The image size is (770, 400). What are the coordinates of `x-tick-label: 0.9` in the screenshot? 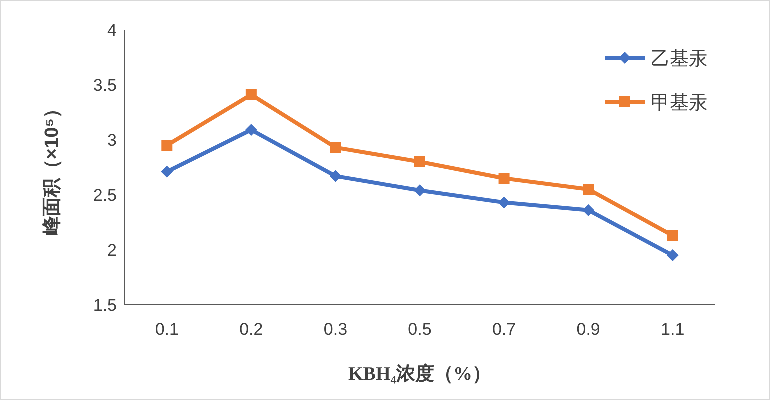 It's located at (588, 329).